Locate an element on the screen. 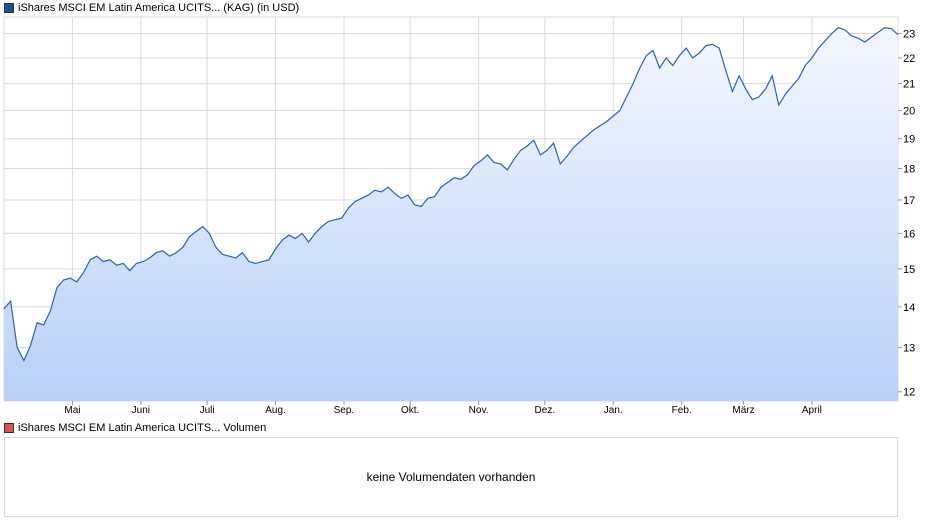 Image resolution: width=940 pixels, height=526 pixels. volume-panel: keine Volumendaten vorhanden is located at coordinates (451, 477).